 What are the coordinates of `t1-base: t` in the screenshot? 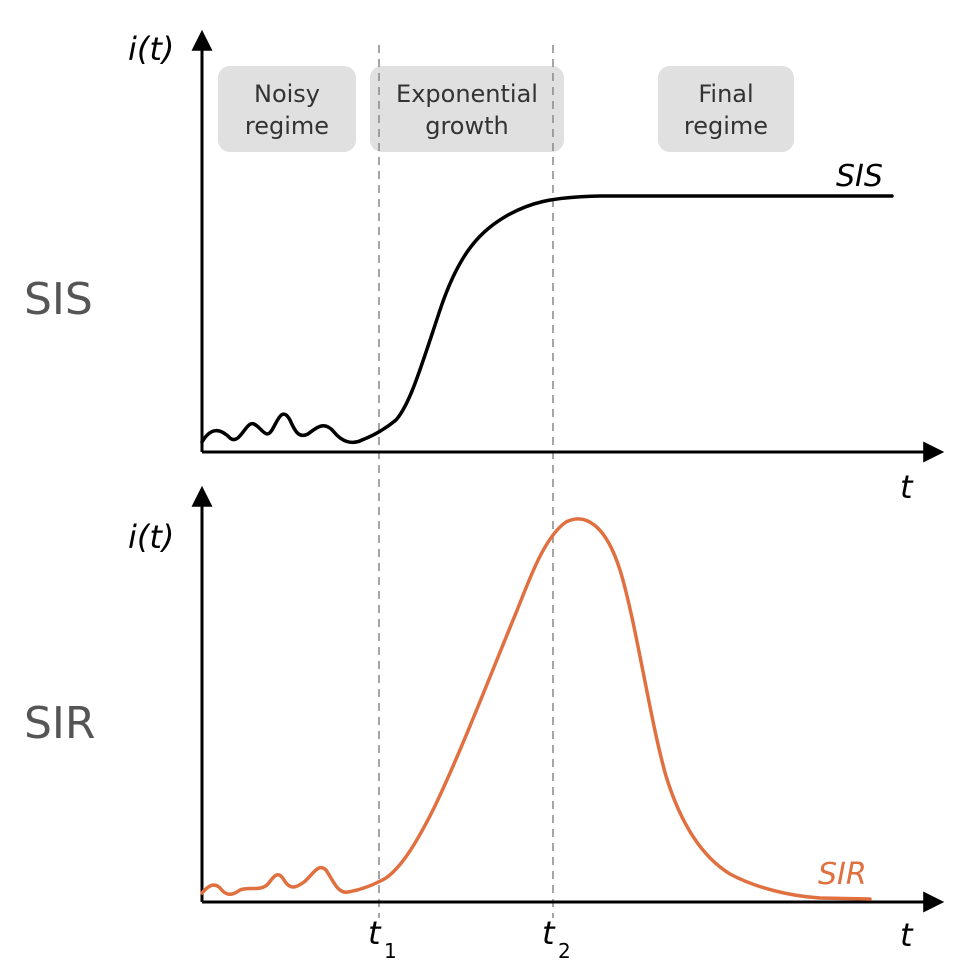 It's located at (375, 933).